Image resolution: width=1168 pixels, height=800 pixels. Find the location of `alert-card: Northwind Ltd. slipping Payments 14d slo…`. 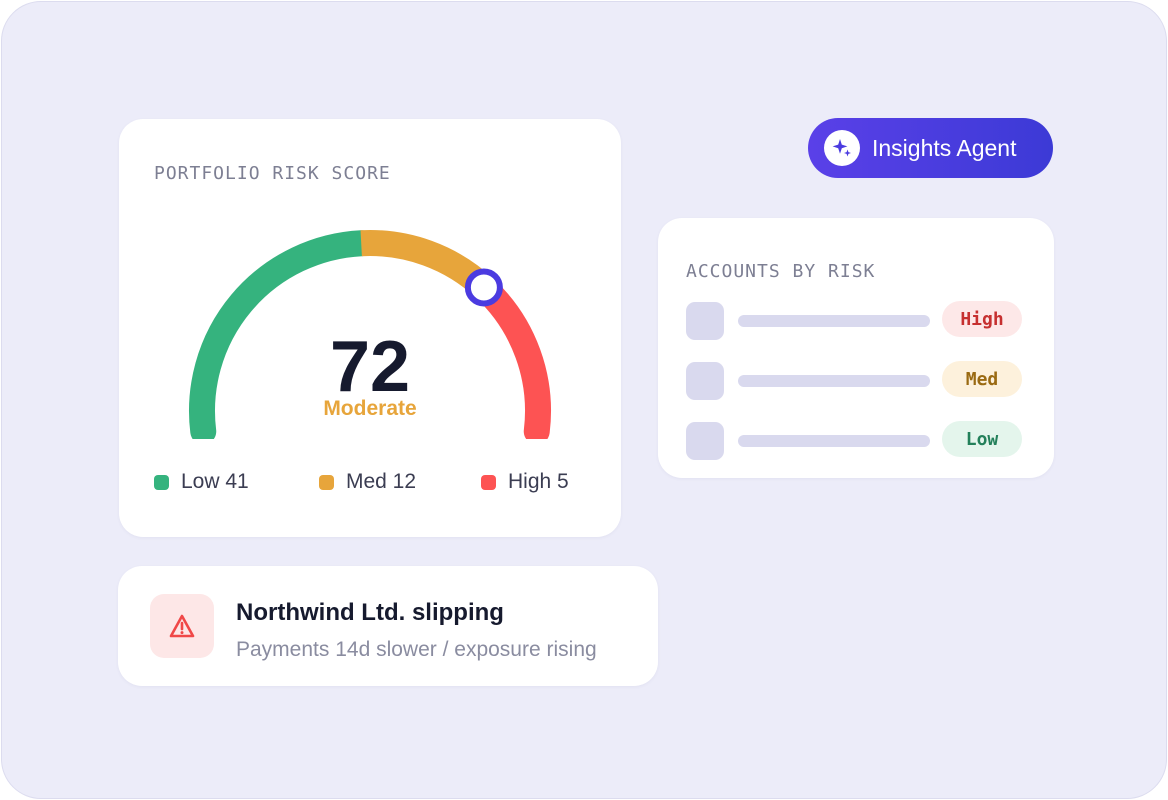

alert-card: Northwind Ltd. slipping Payments 14d slo… is located at coordinates (388, 626).